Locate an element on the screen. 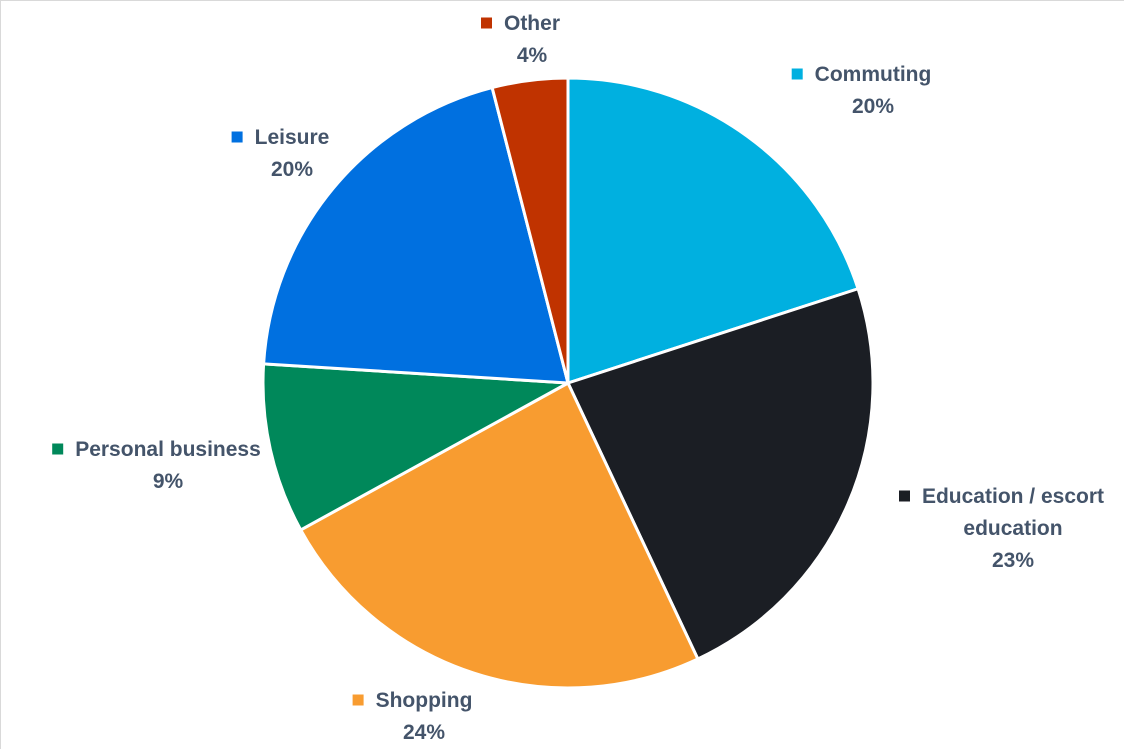 The width and height of the screenshot is (1124, 750). pie-slice-personal-business is located at coordinates (415, 447).